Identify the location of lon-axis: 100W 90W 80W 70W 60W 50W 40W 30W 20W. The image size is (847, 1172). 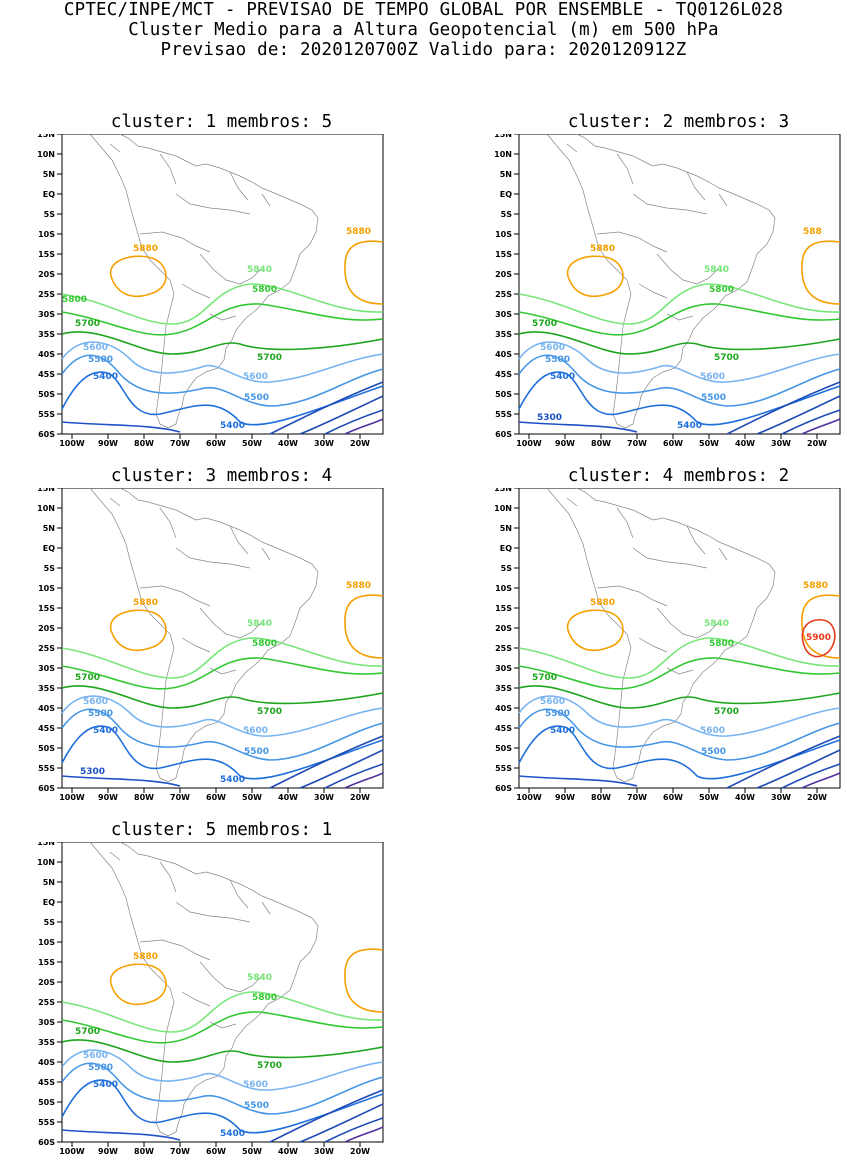
(671, 795).